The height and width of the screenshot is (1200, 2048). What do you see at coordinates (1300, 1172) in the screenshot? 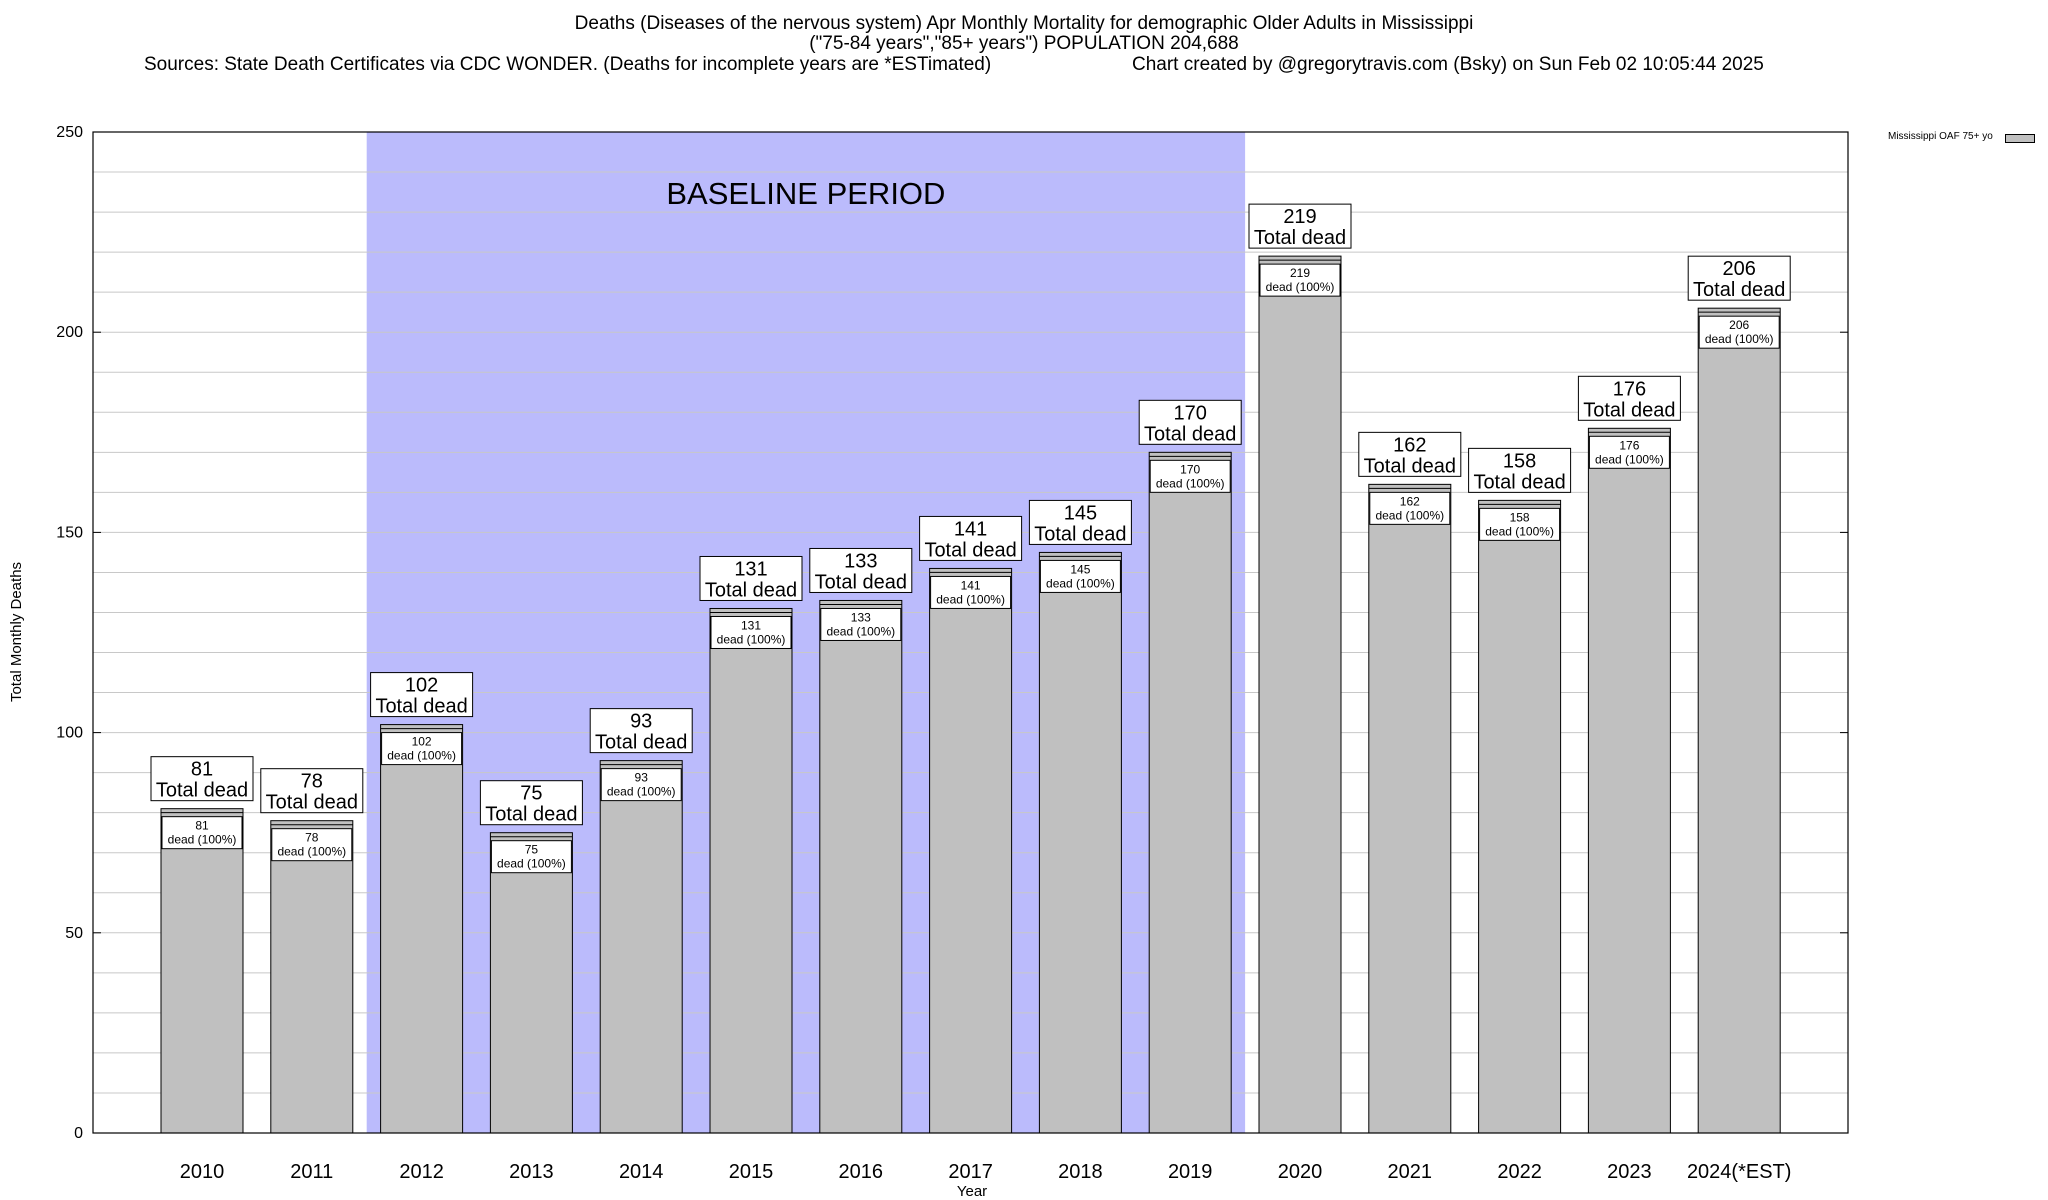
I see `x-tick-label: 2020` at bounding box center [1300, 1172].